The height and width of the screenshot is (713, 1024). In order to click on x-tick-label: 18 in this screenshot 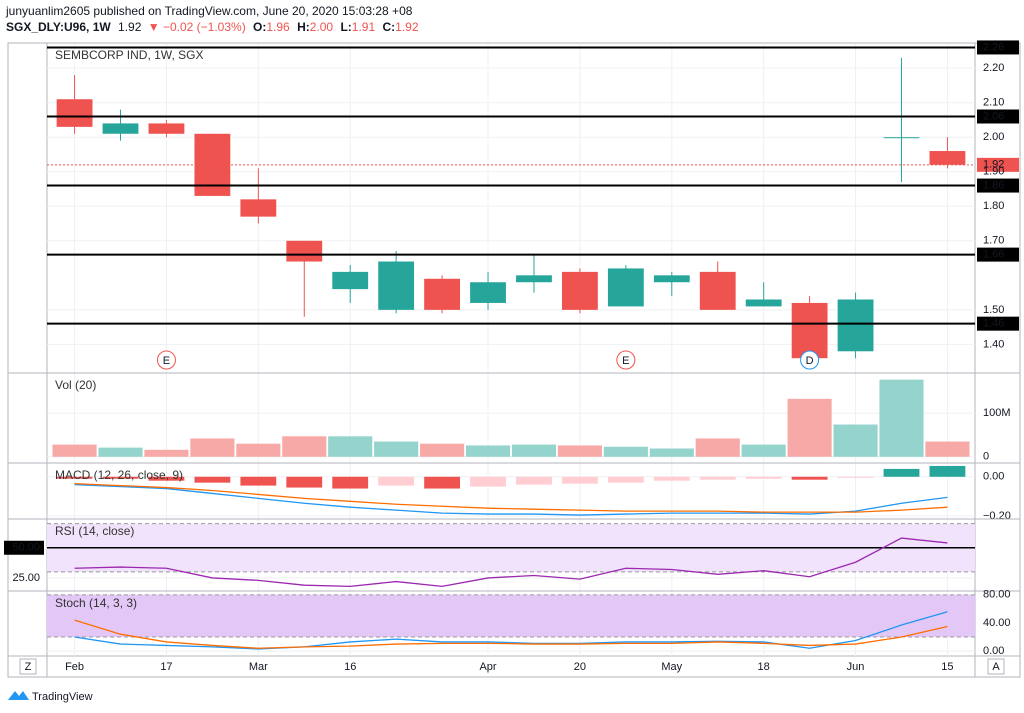, I will do `click(764, 667)`.